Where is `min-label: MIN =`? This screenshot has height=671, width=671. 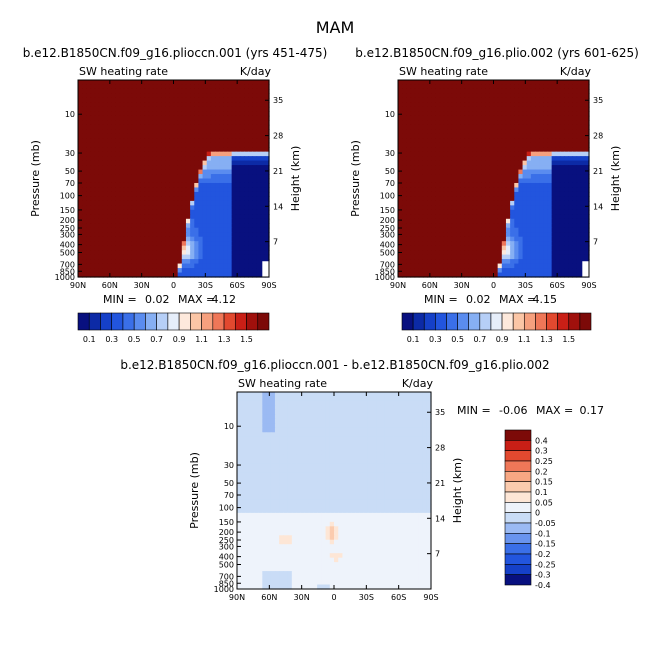
min-label: MIN = is located at coordinates (474, 410).